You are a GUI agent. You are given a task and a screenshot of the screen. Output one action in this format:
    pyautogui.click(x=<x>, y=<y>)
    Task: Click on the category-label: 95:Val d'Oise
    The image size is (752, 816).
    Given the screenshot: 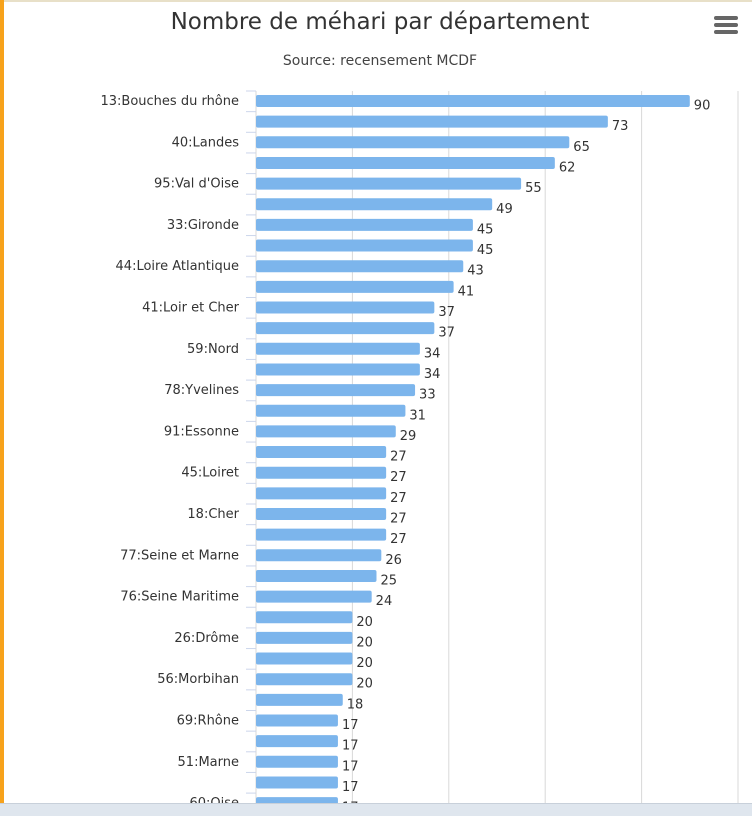 What is the action you would take?
    pyautogui.click(x=196, y=184)
    